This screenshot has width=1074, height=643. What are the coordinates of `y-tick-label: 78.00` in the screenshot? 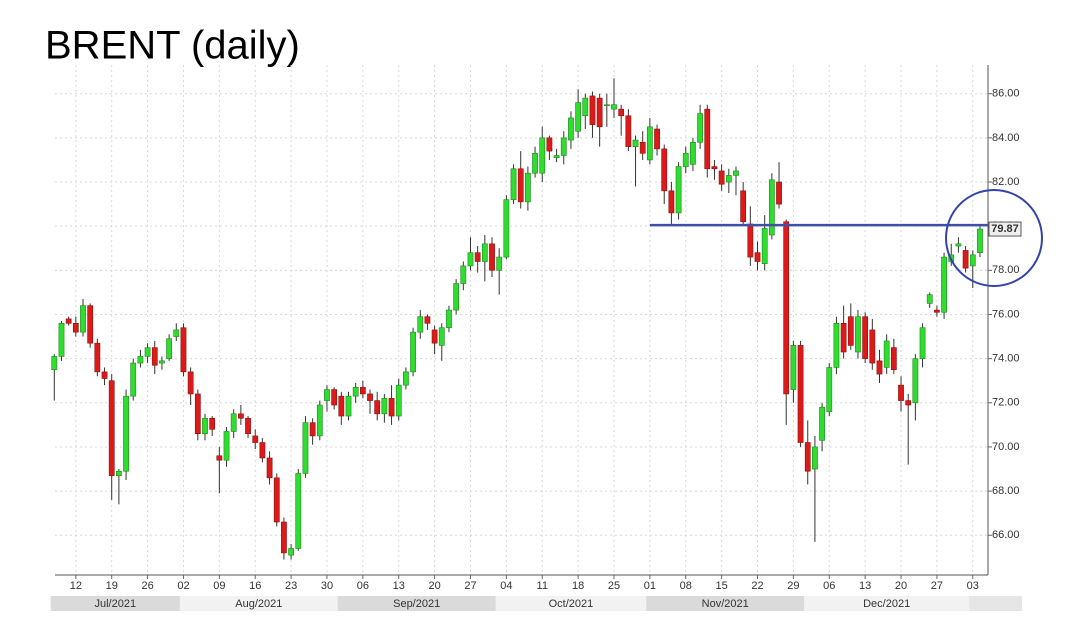 It's located at (1006, 270).